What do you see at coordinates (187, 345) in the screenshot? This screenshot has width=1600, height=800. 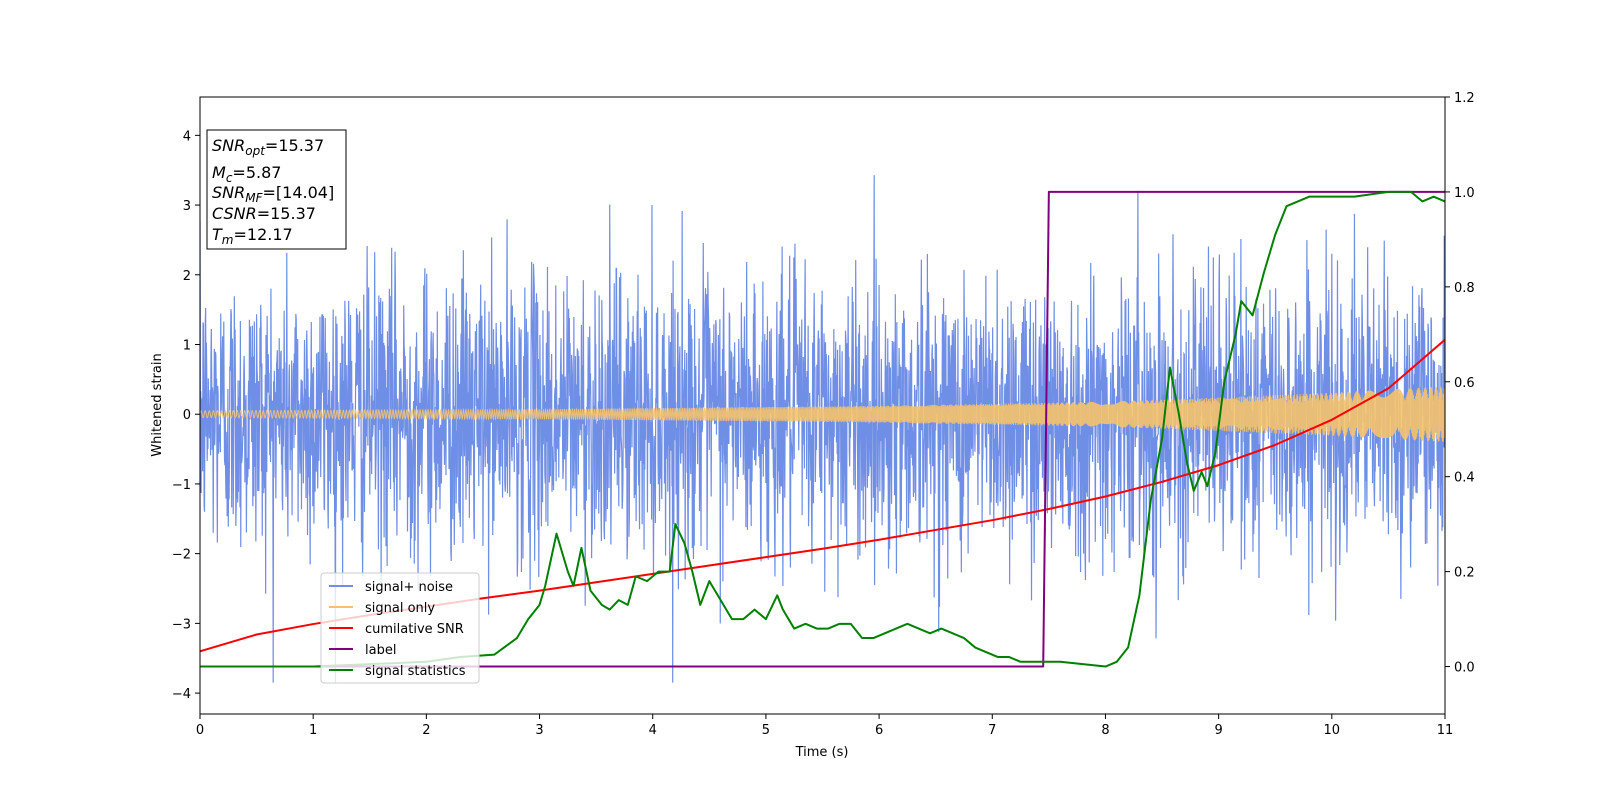 I see `y-tick-label-left: 1` at bounding box center [187, 345].